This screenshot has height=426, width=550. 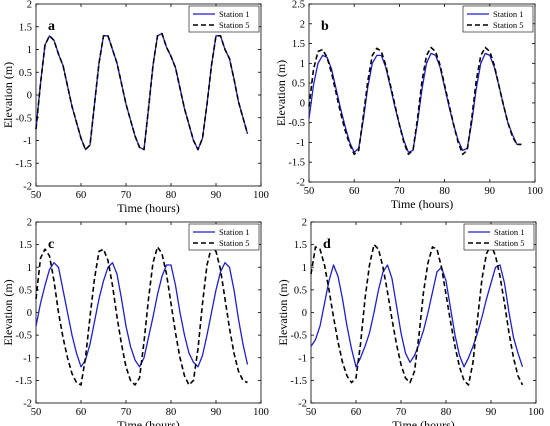 What do you see at coordinates (325, 26) in the screenshot?
I see `panel-label: b` at bounding box center [325, 26].